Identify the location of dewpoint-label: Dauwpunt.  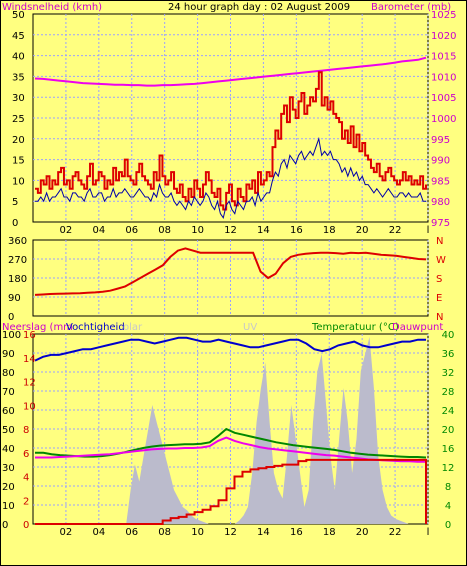
(417, 327).